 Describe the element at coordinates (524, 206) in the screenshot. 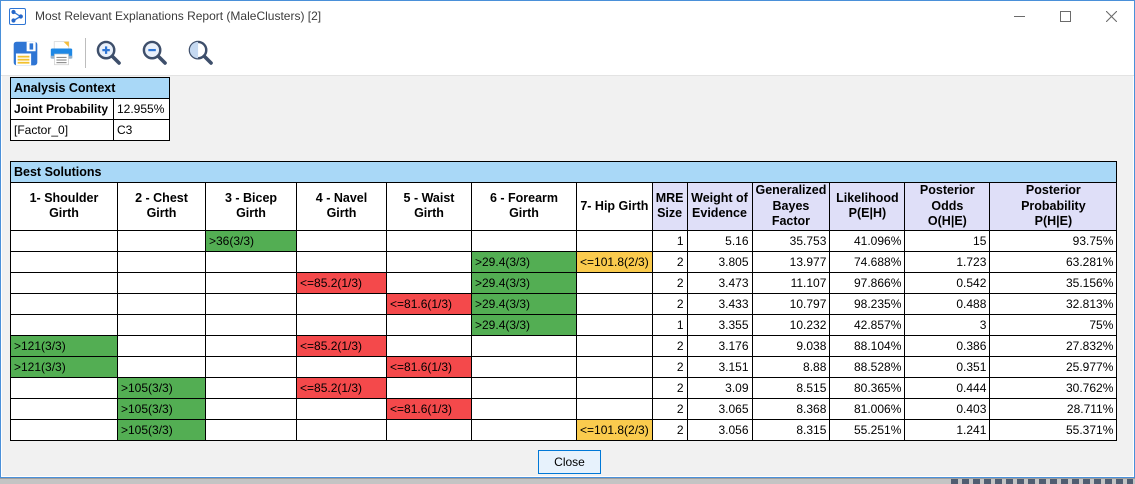

I see `column-header: 6 - Forearm Girth` at that location.